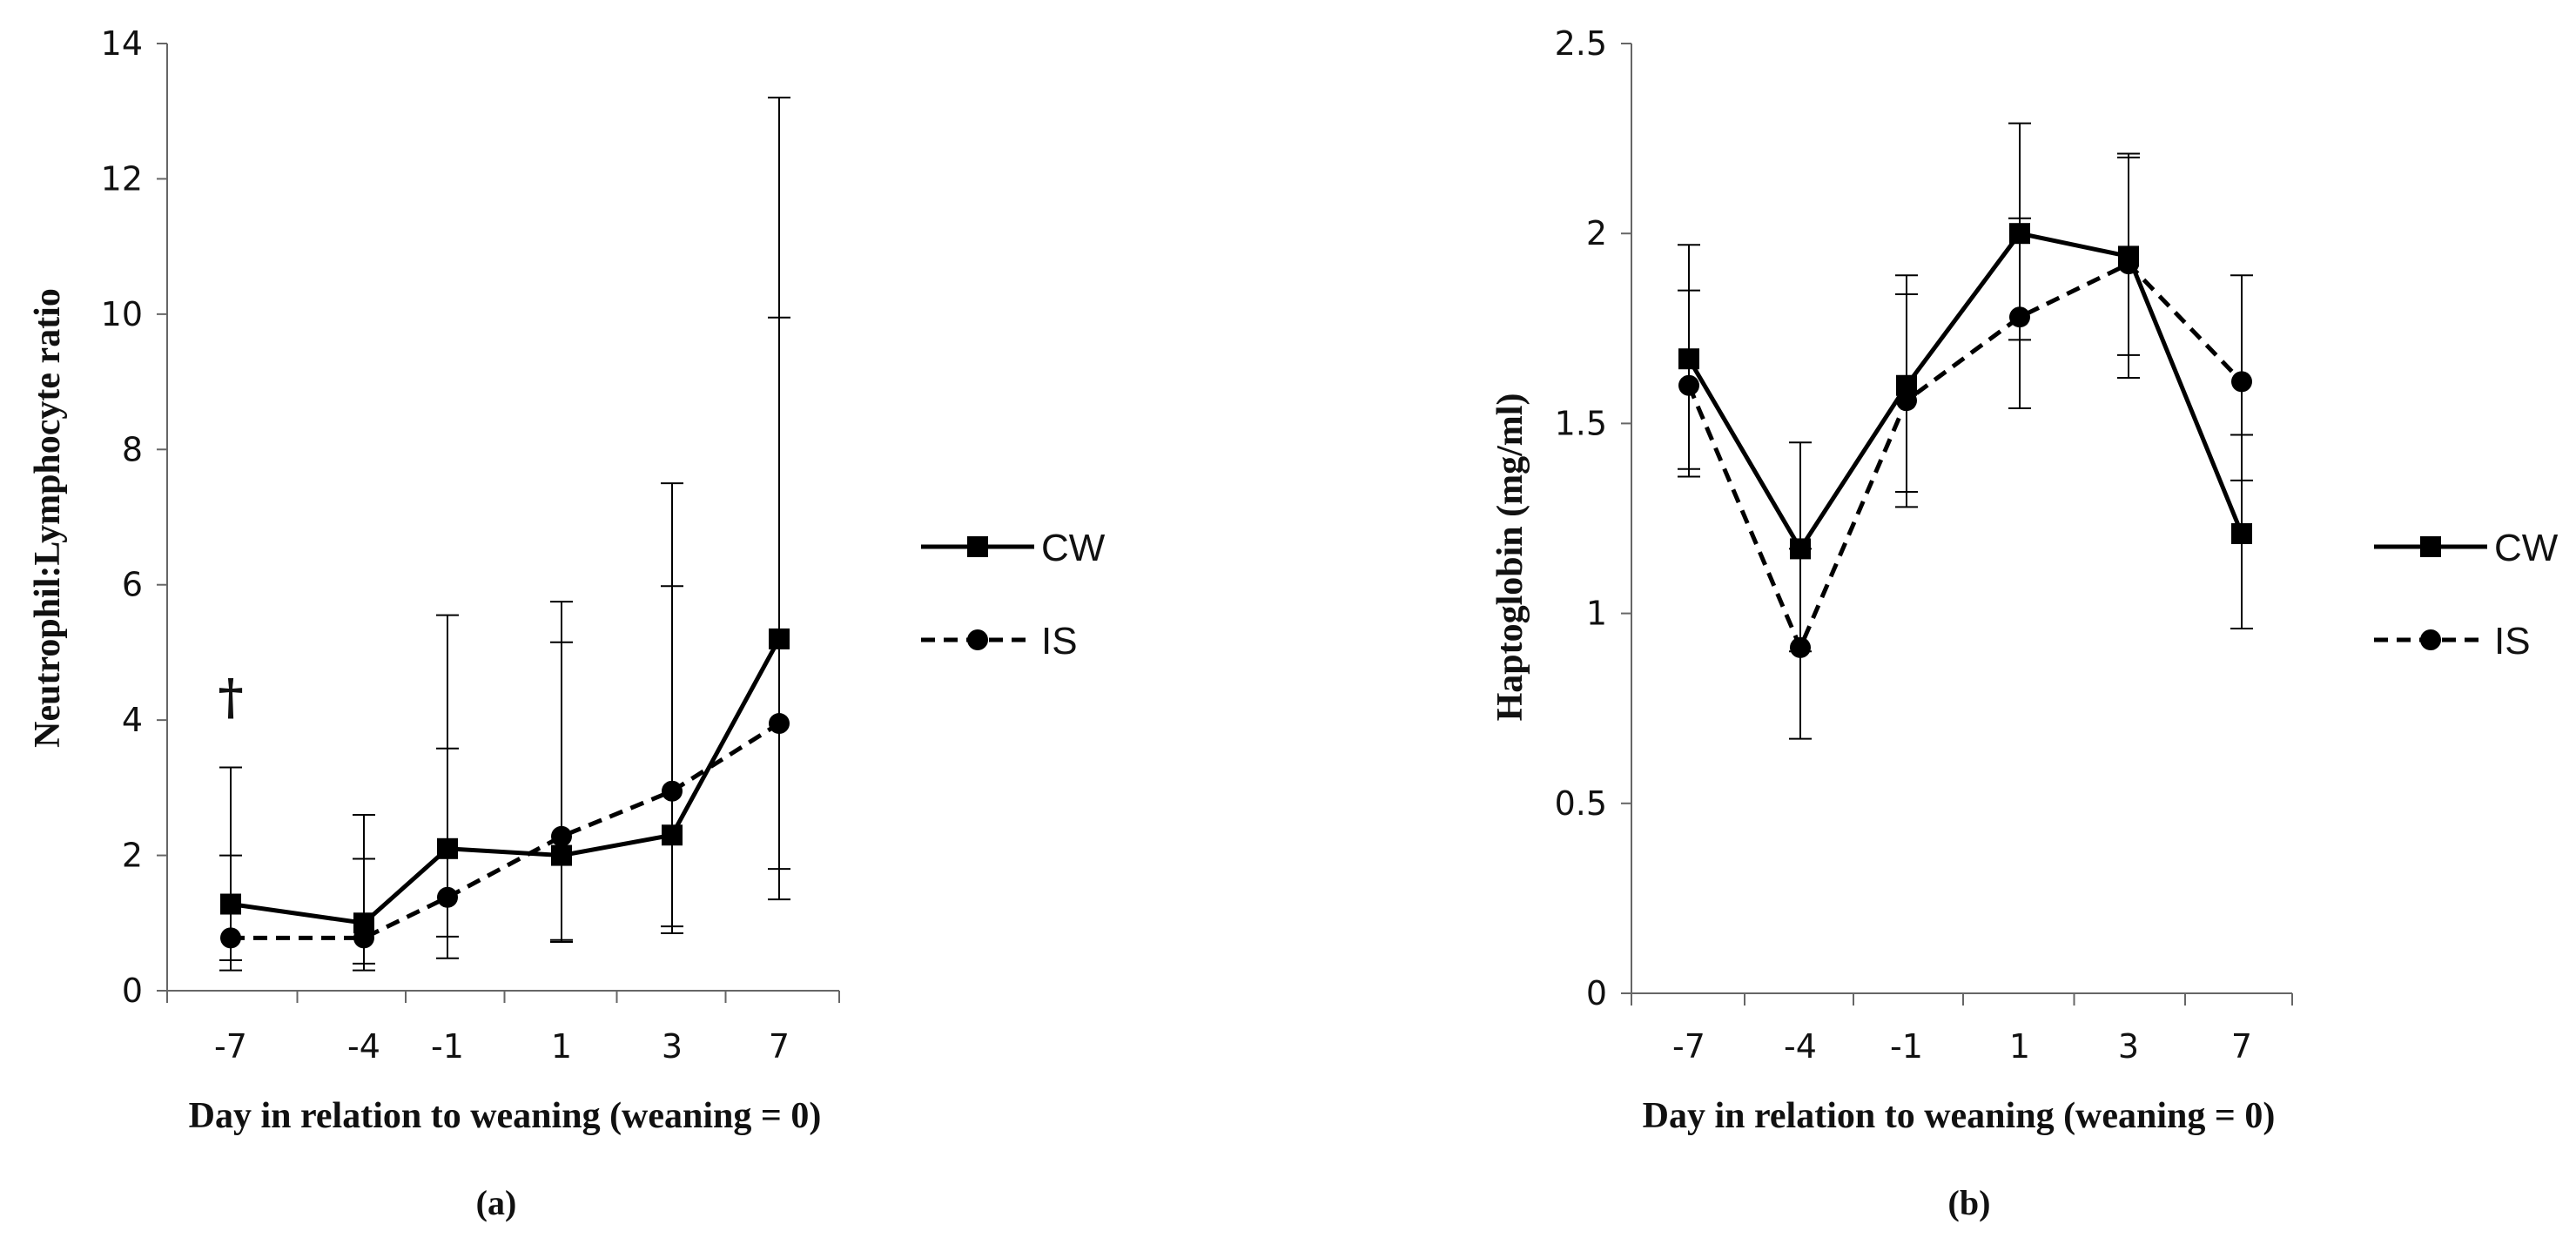 Image resolution: width=2576 pixels, height=1251 pixels. Describe the element at coordinates (496, 1202) in the screenshot. I see `chart-a-panel-label: (a)` at that location.